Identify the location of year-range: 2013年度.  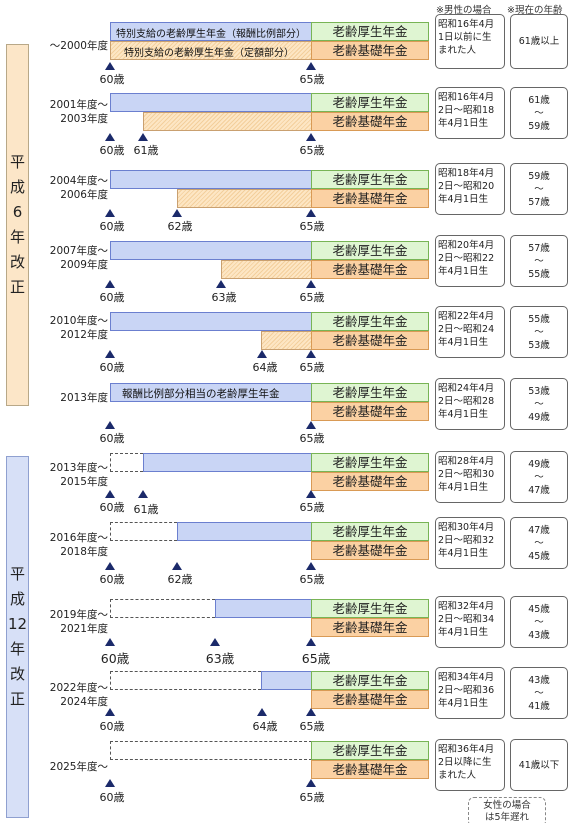
(84, 398).